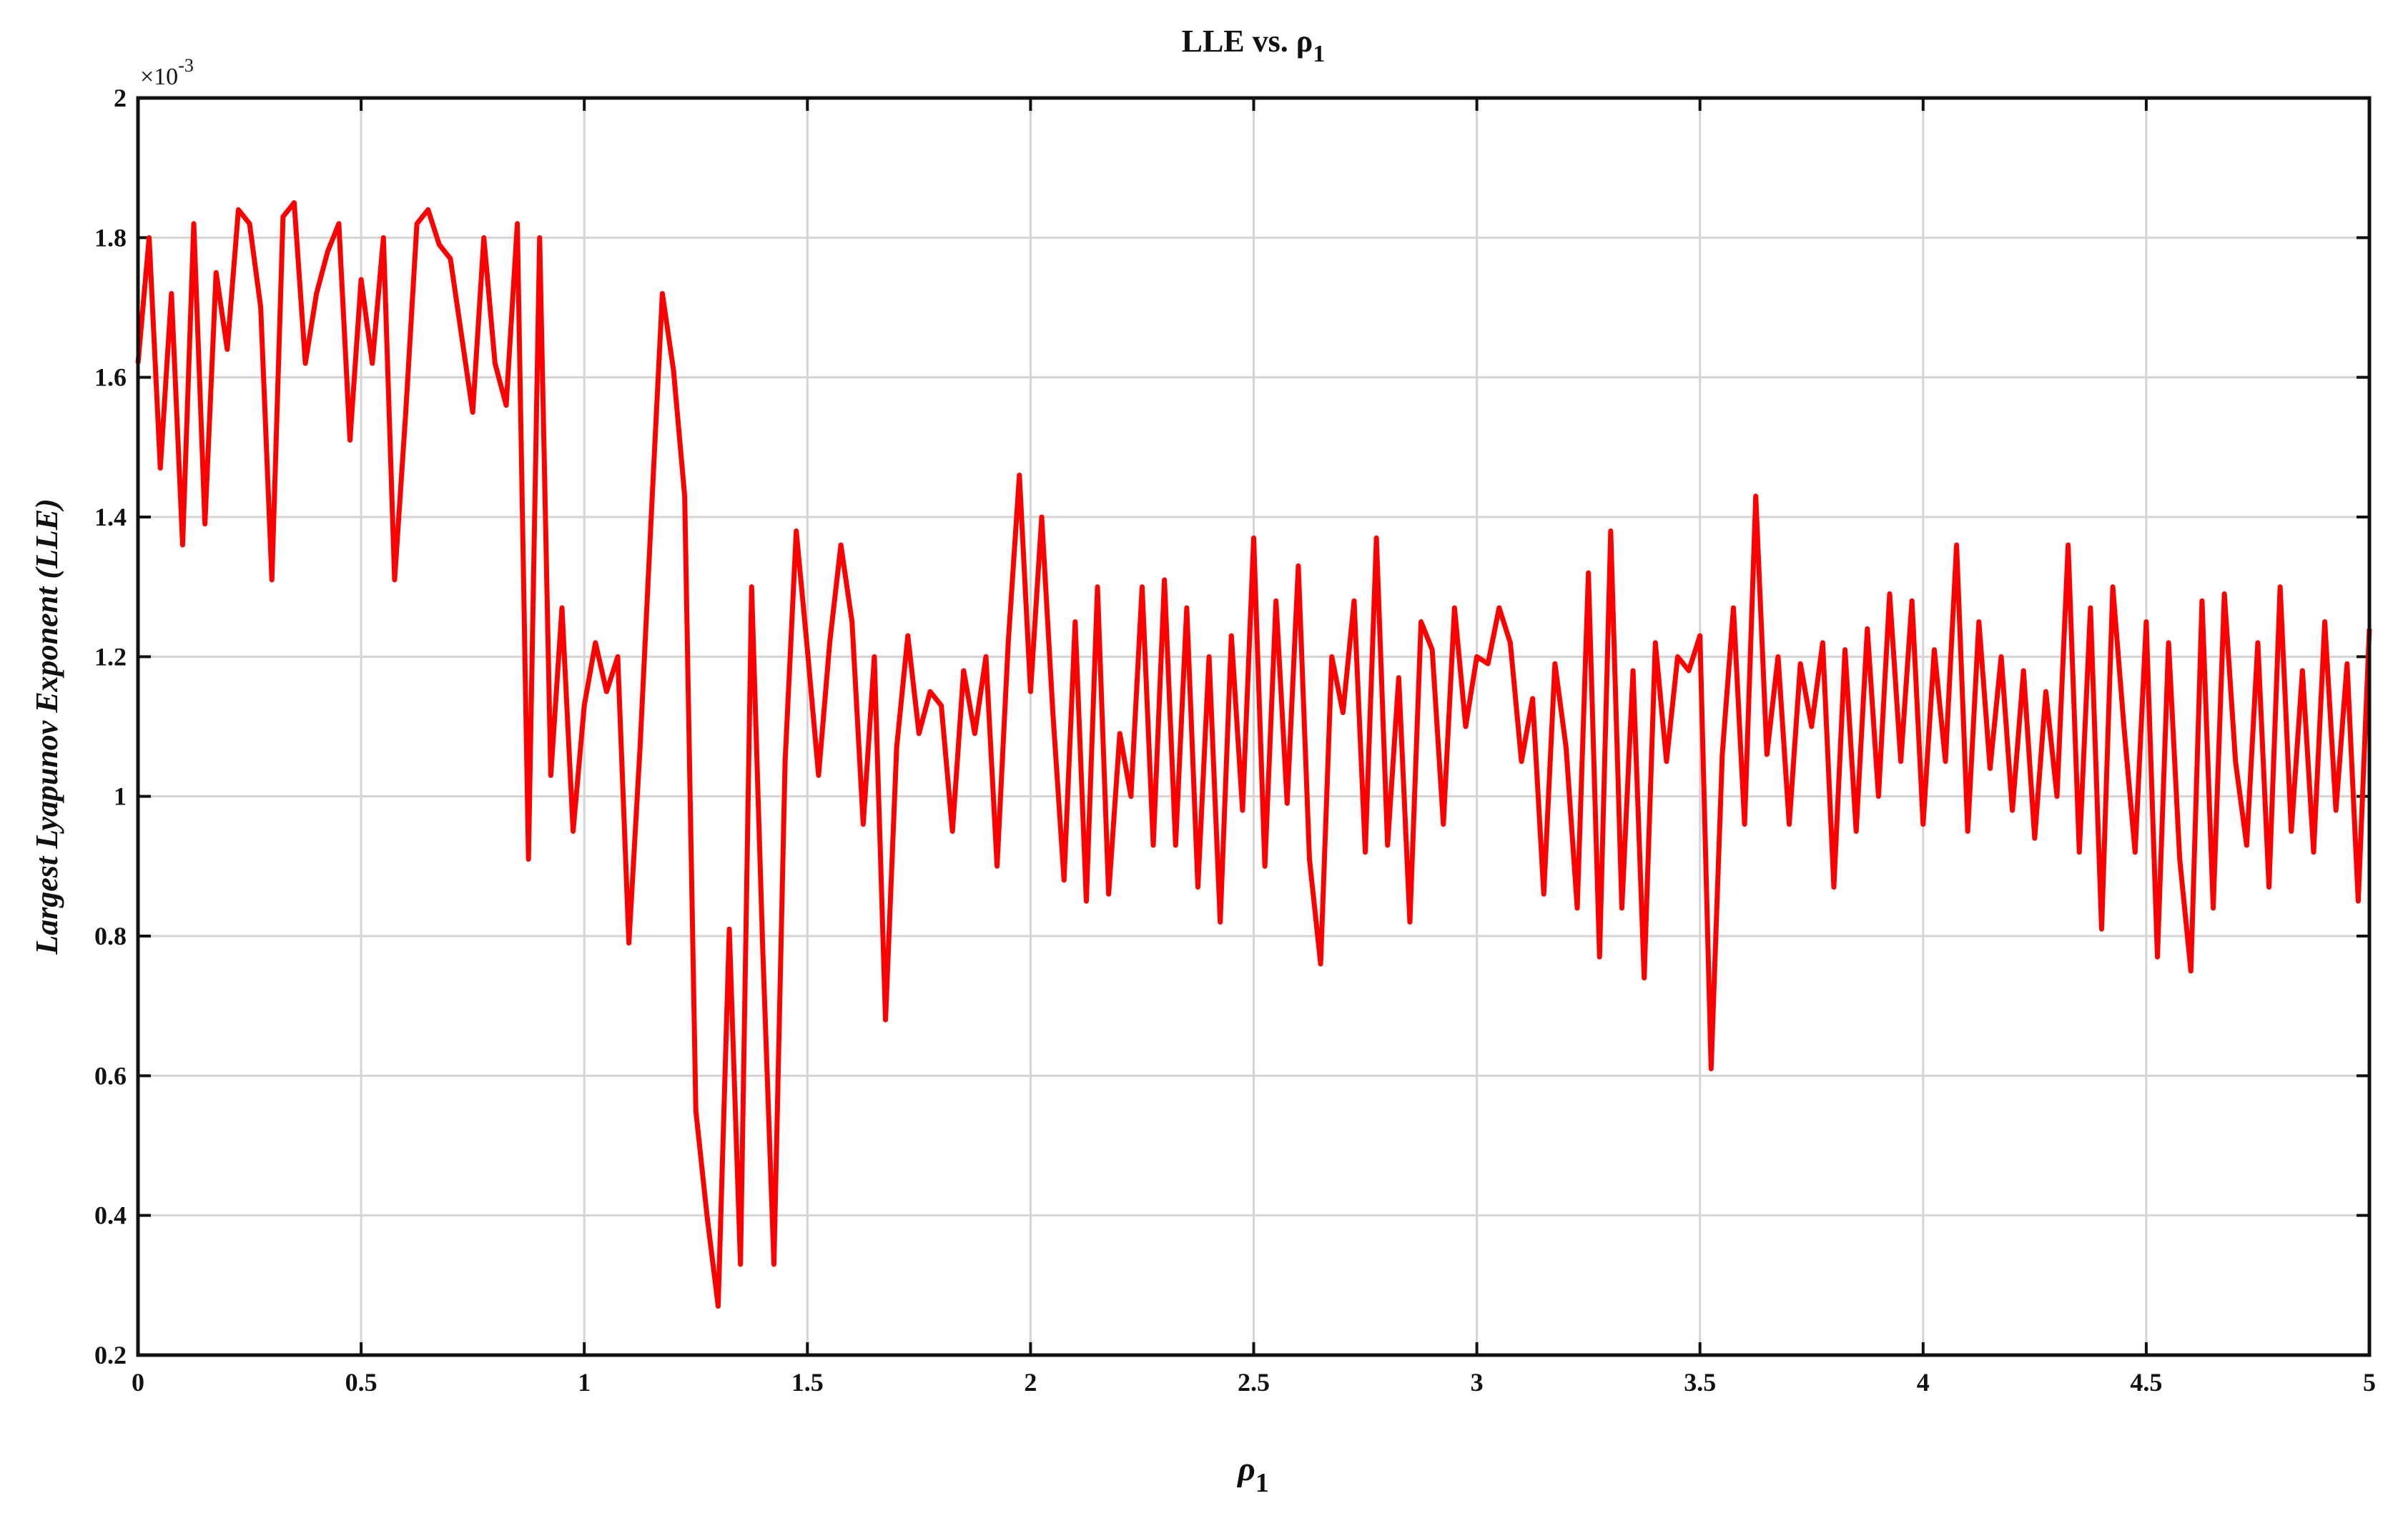  Describe the element at coordinates (1245, 1469) in the screenshot. I see `x-label-text: ρ` at that location.